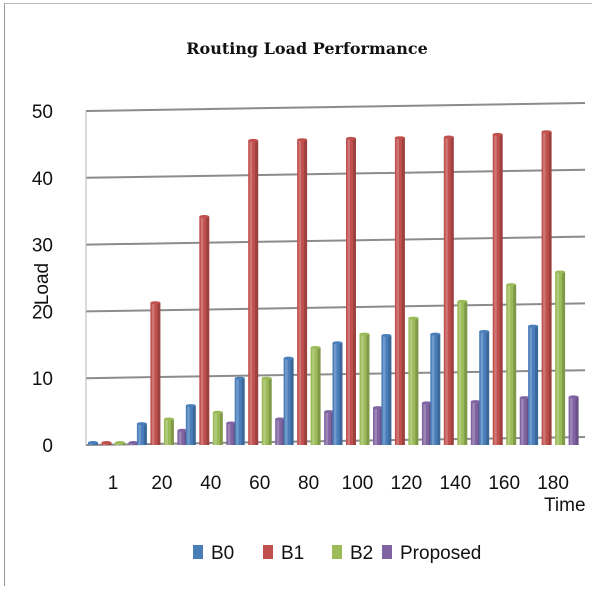 The height and width of the screenshot is (589, 595). Describe the element at coordinates (387, 552) in the screenshot. I see `legend-swatch-proposed` at that location.